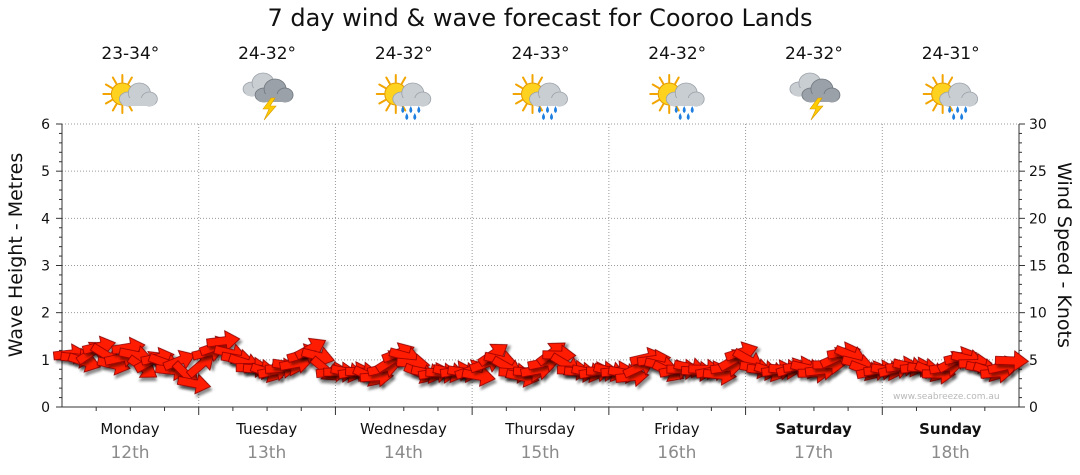 This screenshot has width=1080, height=475. I want to click on day-name: Thursday, so click(540, 429).